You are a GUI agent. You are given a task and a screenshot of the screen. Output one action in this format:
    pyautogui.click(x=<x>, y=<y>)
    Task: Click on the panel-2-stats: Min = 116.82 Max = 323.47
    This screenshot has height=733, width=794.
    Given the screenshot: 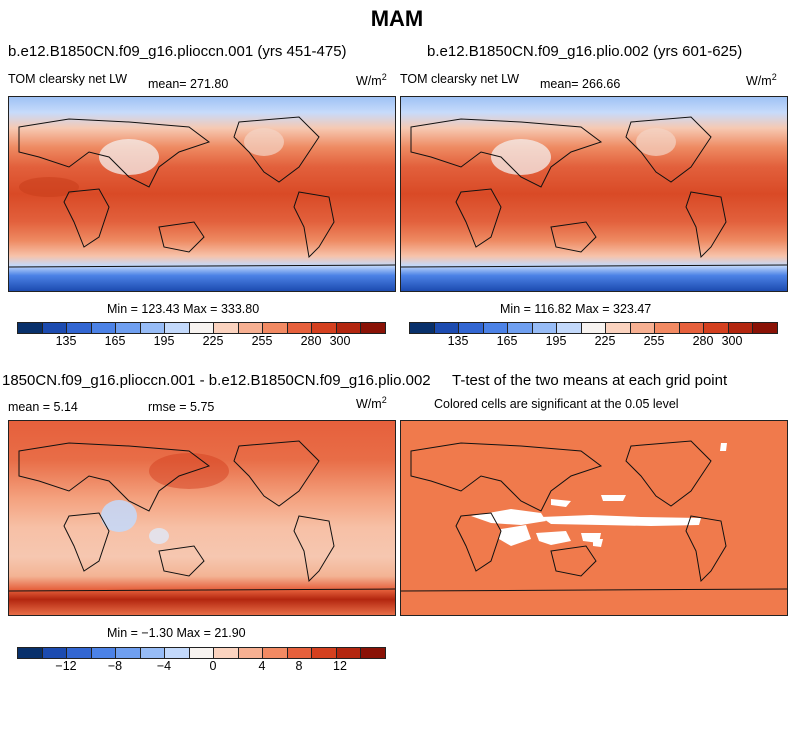 What is the action you would take?
    pyautogui.click(x=576, y=309)
    